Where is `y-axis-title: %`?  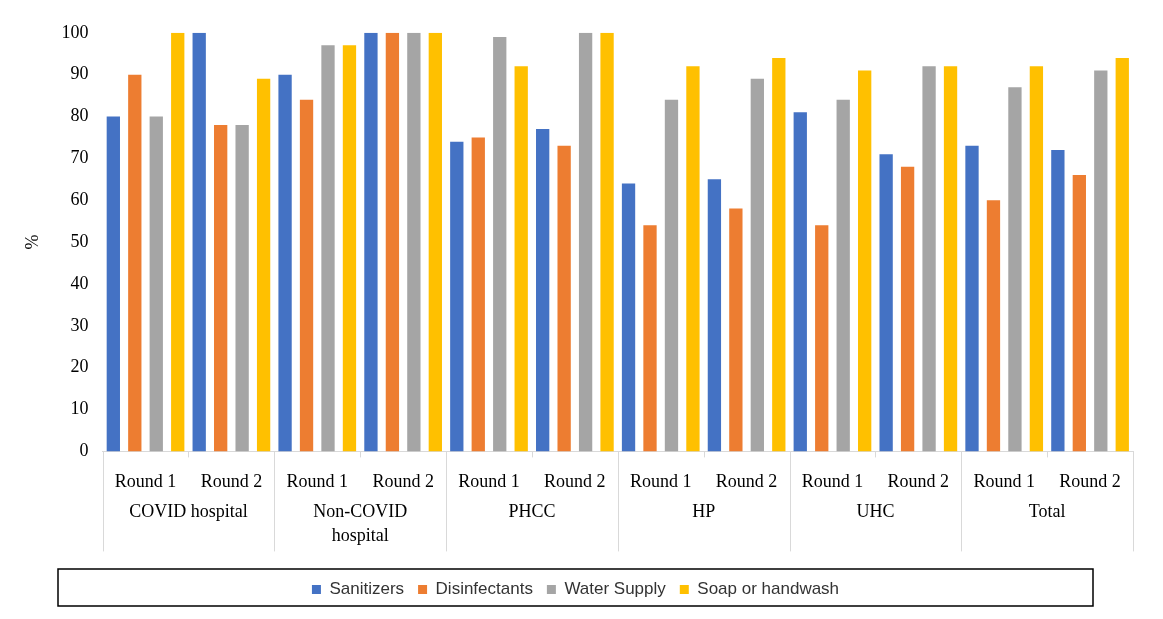
y-axis-title: % is located at coordinates (31, 242).